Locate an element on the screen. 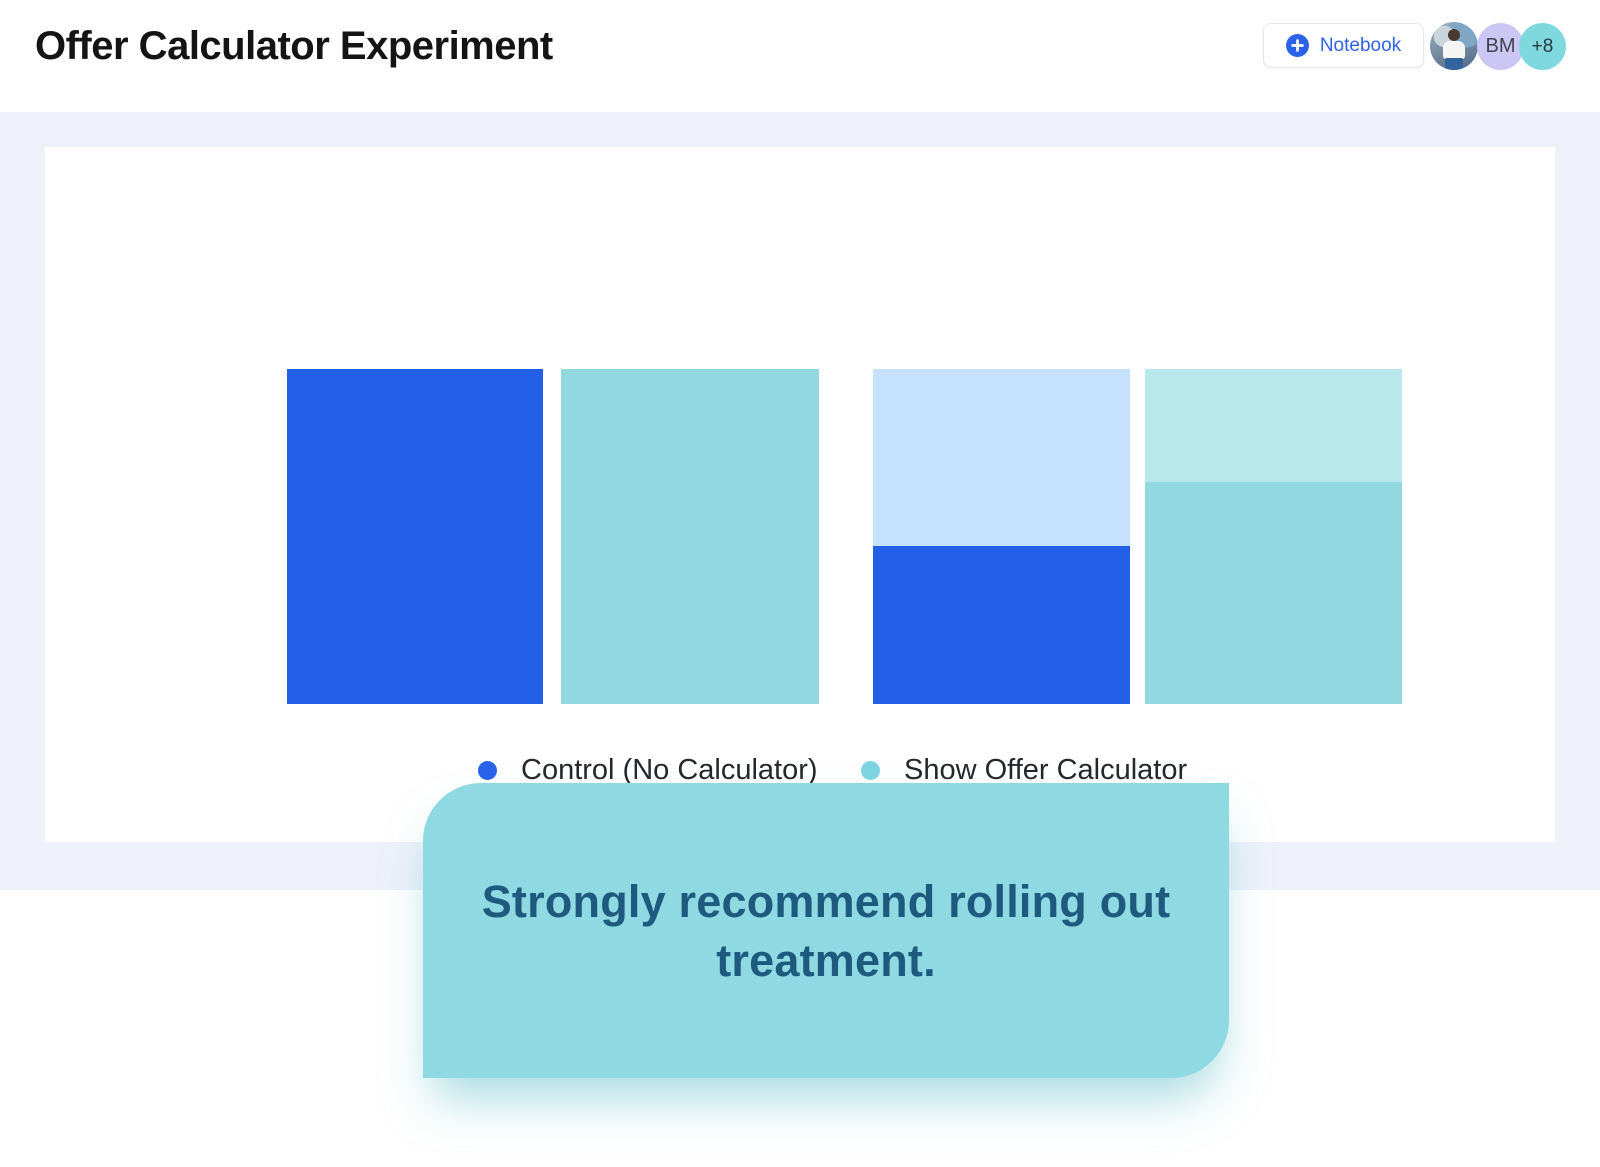  legend-item-control: Control (No Calculator) is located at coordinates (648, 770).